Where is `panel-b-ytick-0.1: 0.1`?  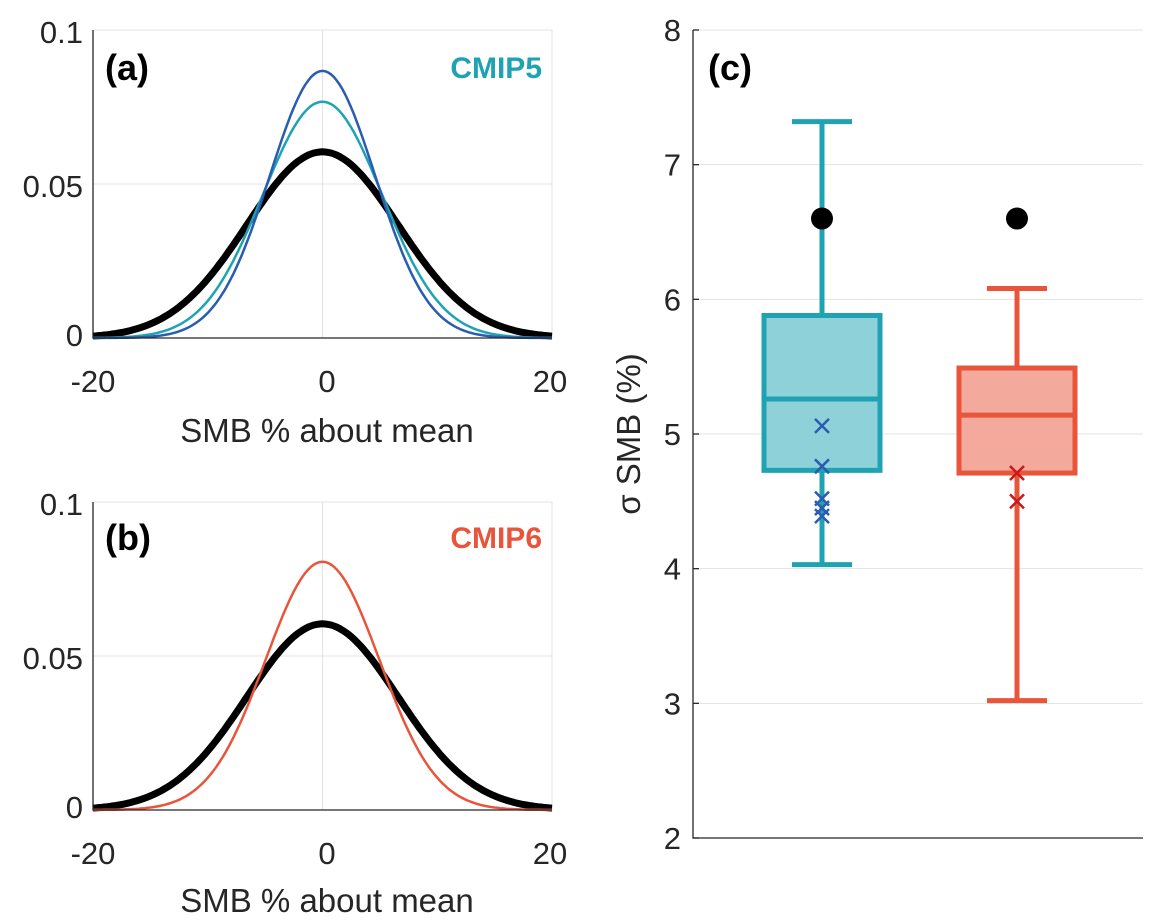 panel-b-ytick-0.1: 0.1 is located at coordinates (61, 504).